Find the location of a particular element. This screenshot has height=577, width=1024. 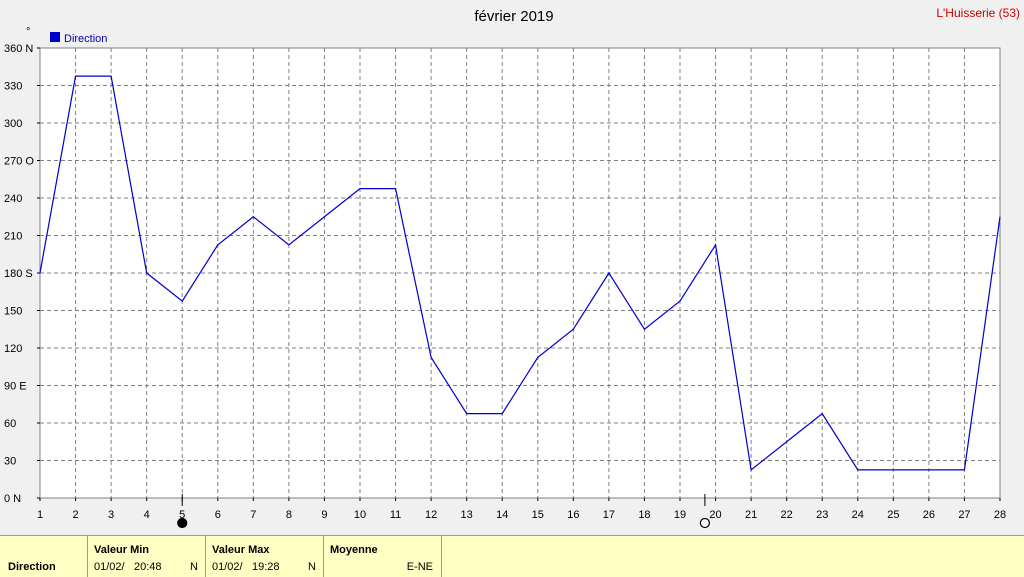

max-time: 19:28 is located at coordinates (266, 567).